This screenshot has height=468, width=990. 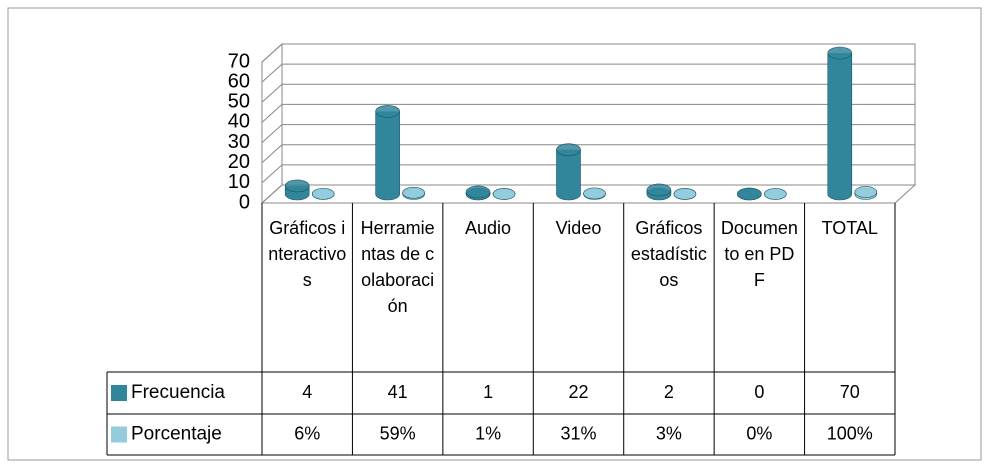 What do you see at coordinates (488, 433) in the screenshot?
I see `table-value: 1%` at bounding box center [488, 433].